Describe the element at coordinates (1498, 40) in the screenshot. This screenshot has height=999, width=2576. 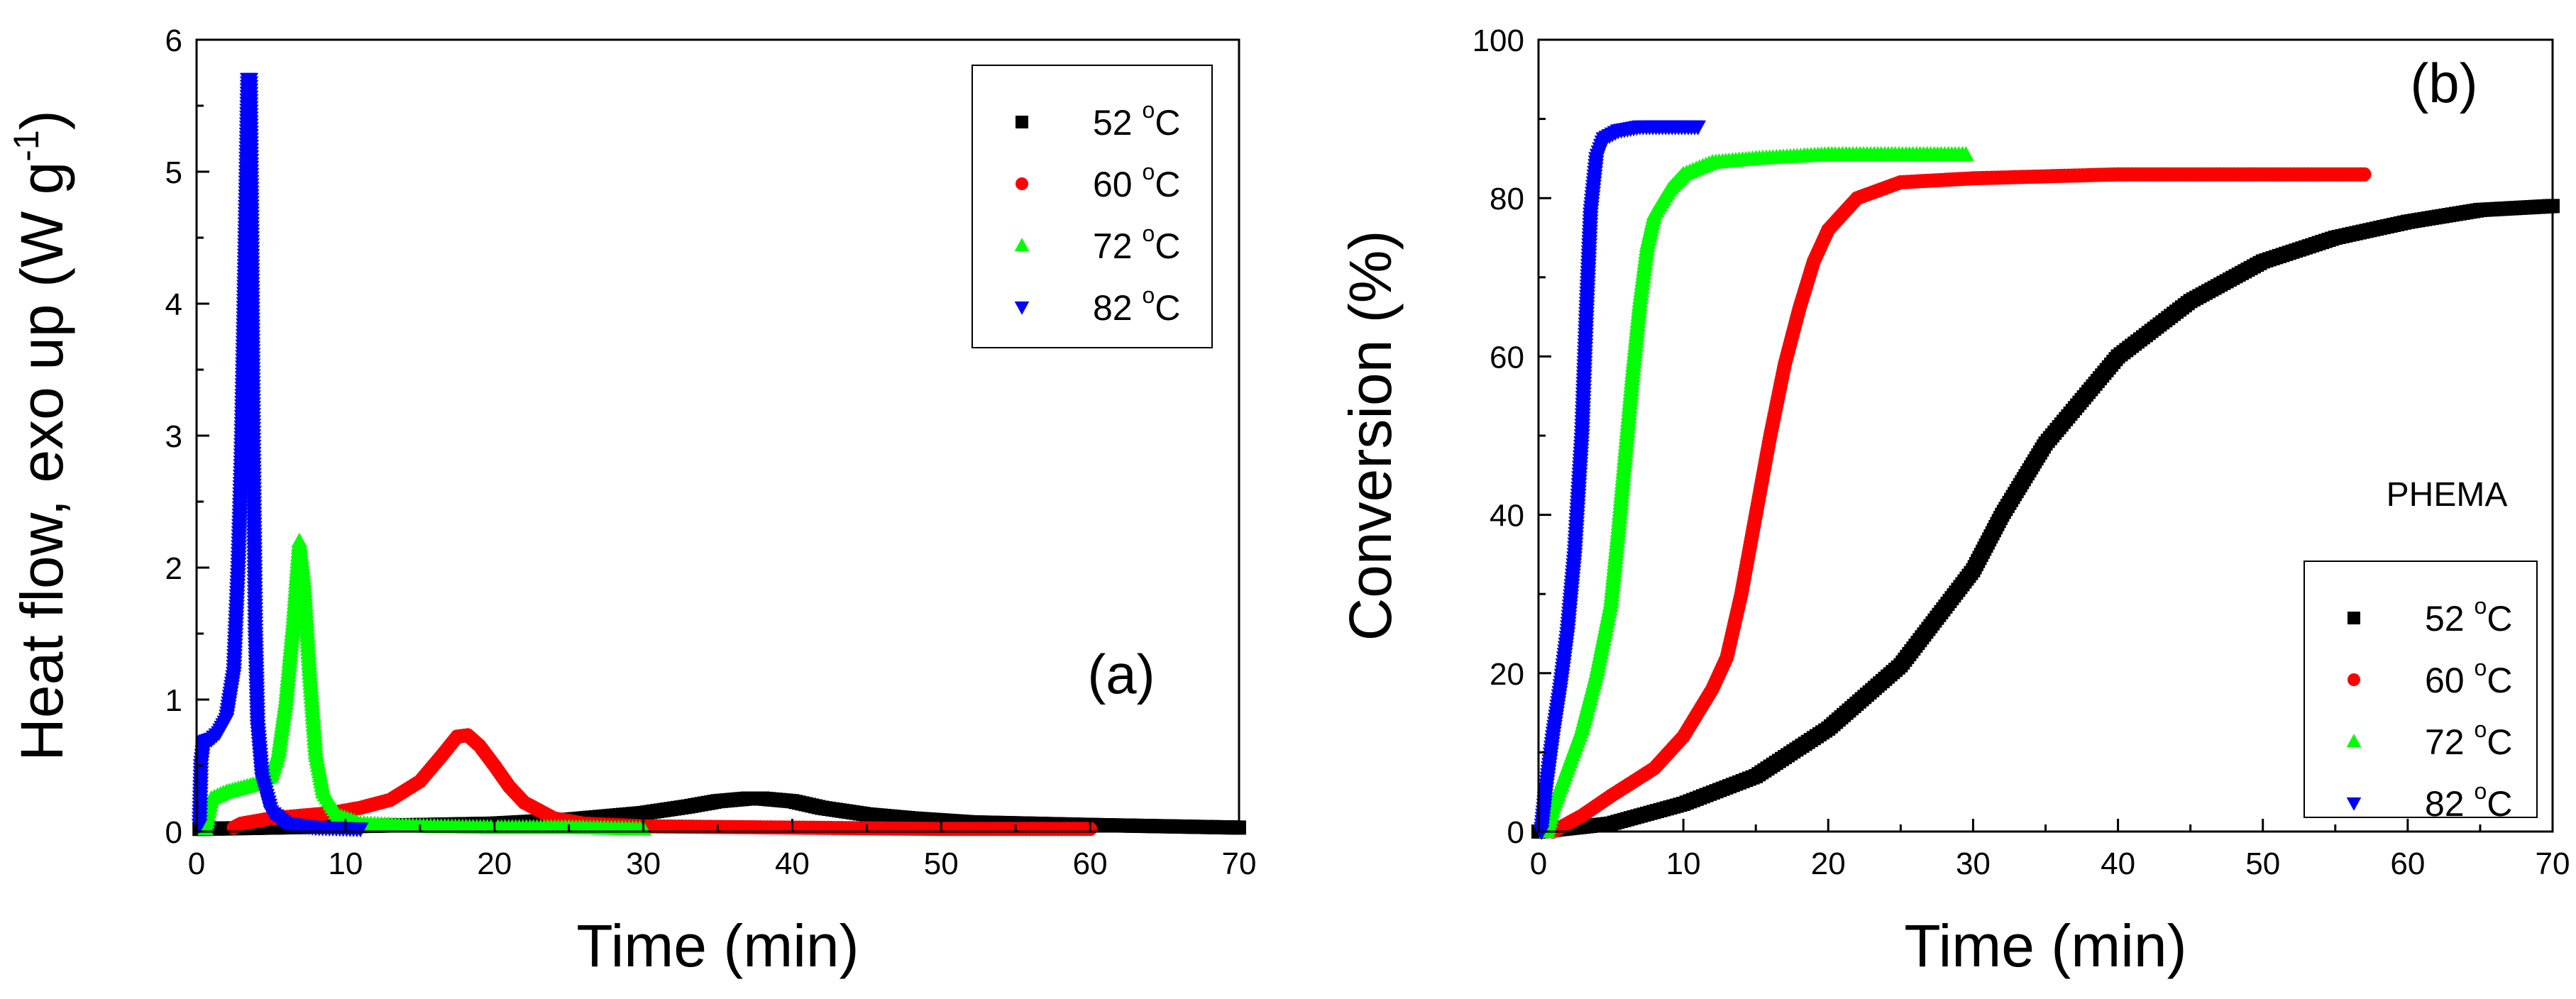
I see `y-tick-label: 100` at that location.